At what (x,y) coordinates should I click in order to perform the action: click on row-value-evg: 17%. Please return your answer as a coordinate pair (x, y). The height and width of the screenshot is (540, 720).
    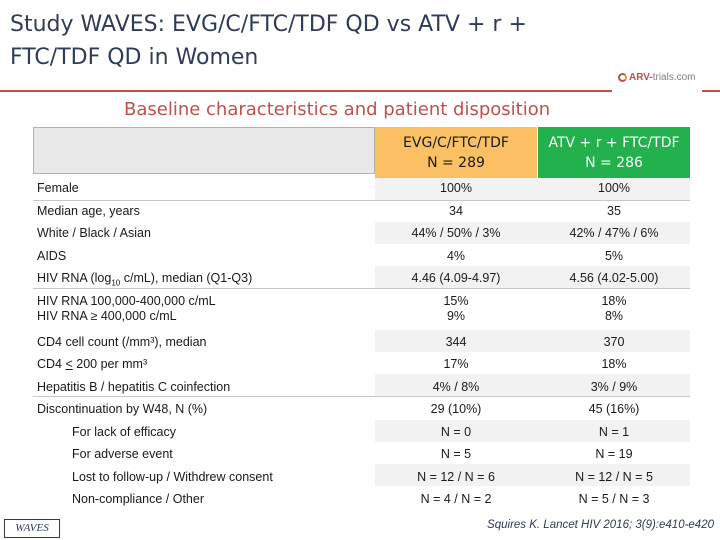
    Looking at the image, I should click on (456, 364).